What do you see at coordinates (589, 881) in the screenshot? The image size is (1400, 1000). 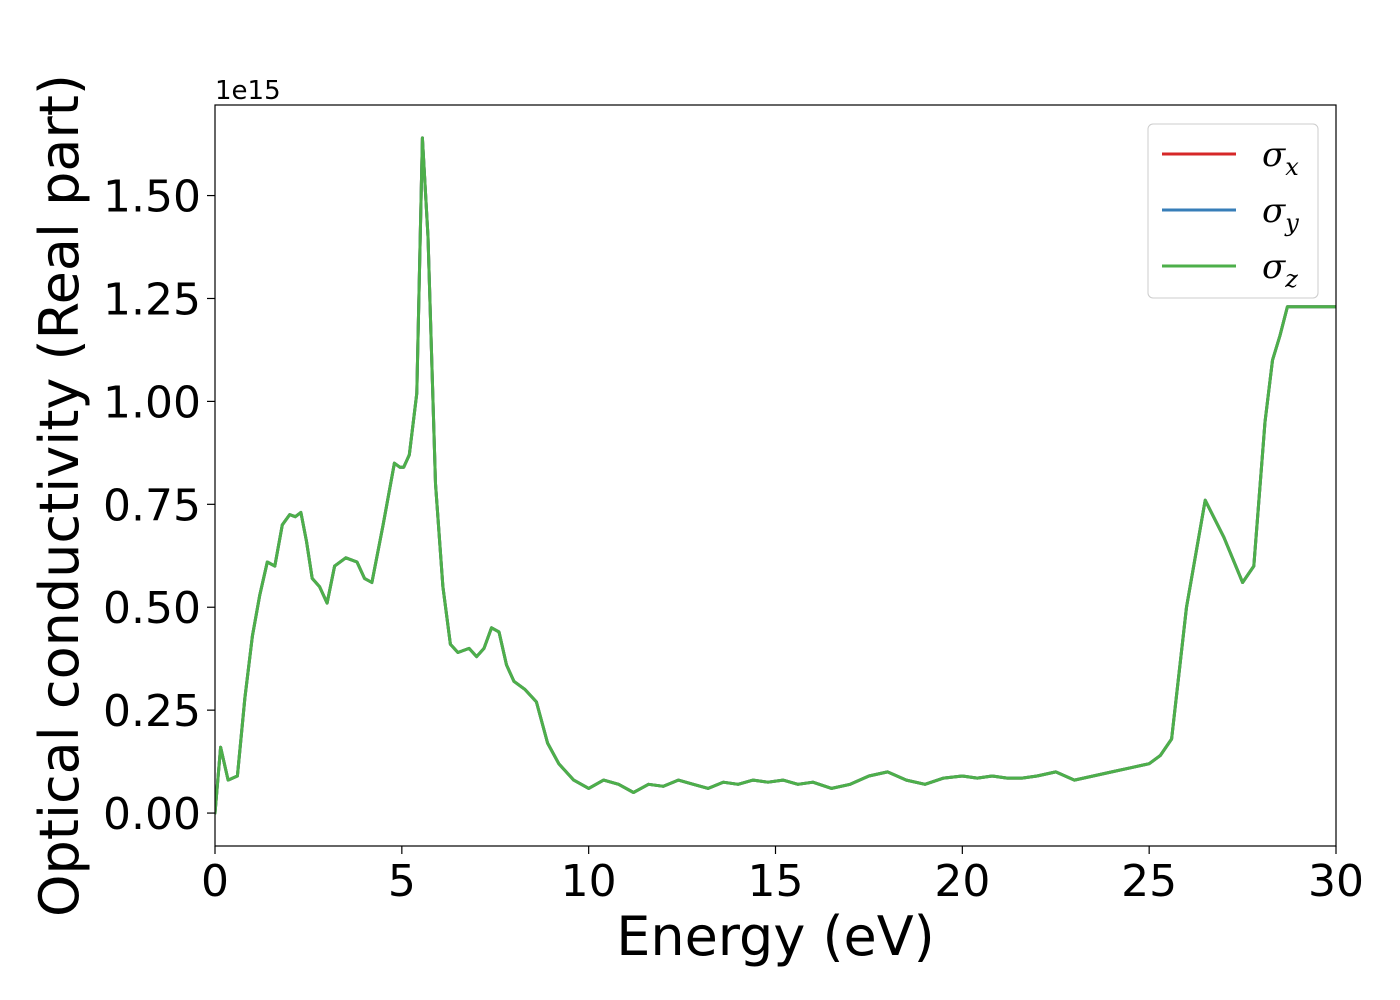 I see `x-tick-label: 10` at bounding box center [589, 881].